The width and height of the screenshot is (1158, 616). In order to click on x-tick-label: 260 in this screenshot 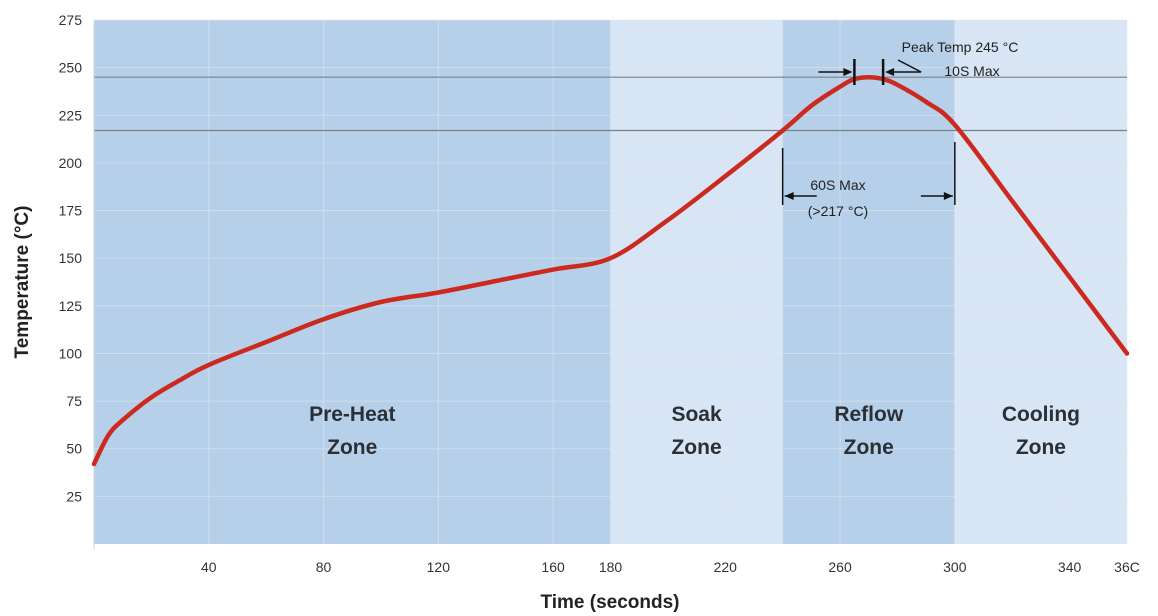, I will do `click(840, 567)`.